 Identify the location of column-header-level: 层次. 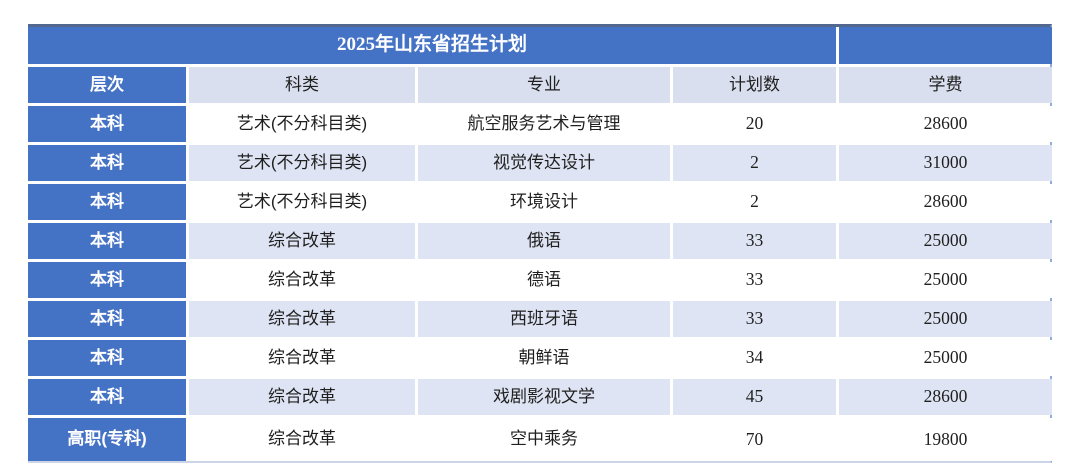
(107, 85).